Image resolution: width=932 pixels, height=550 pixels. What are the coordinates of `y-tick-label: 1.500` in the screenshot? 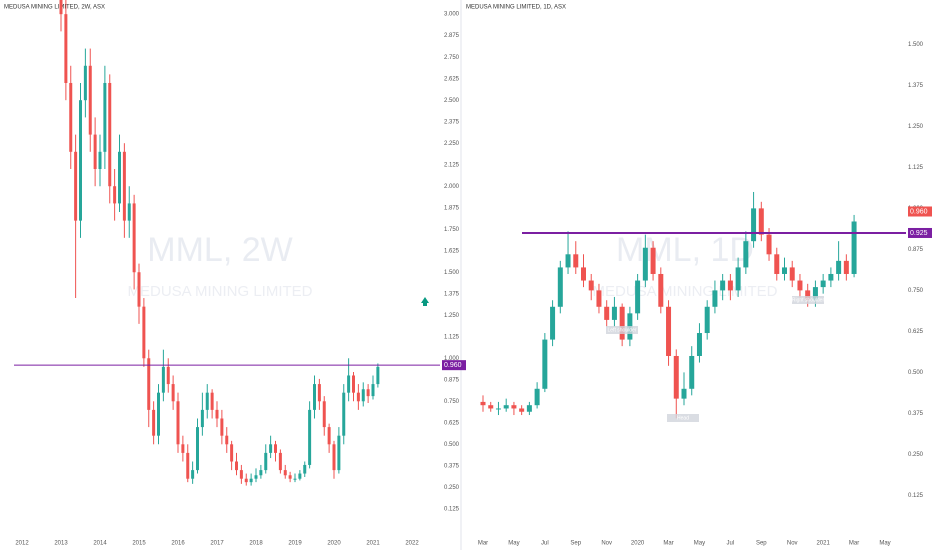 It's located at (916, 45).